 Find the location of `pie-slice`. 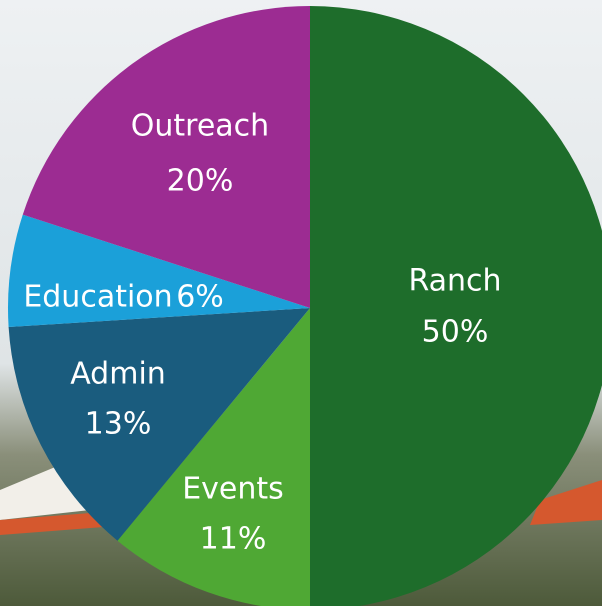

pie-slice is located at coordinates (159, 270).